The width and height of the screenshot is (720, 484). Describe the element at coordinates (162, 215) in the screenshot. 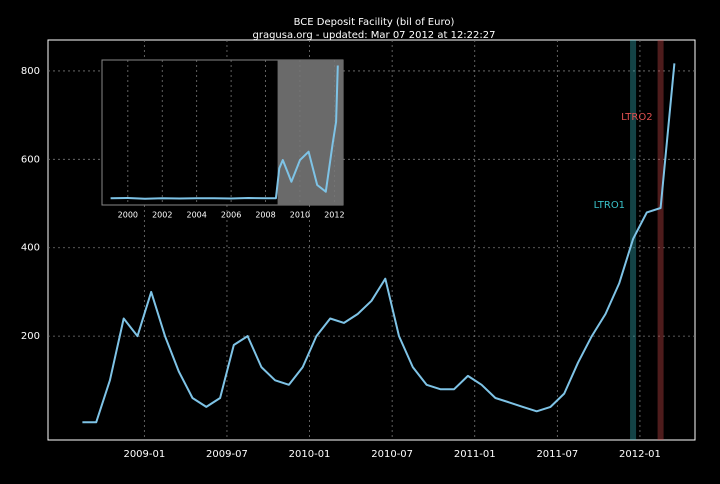

I see `x-tick-label: 2002` at that location.